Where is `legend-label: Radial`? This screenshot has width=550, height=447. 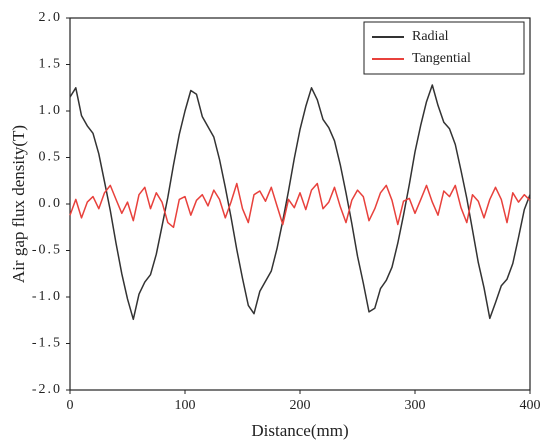
legend-label: Radial is located at coordinates (430, 36).